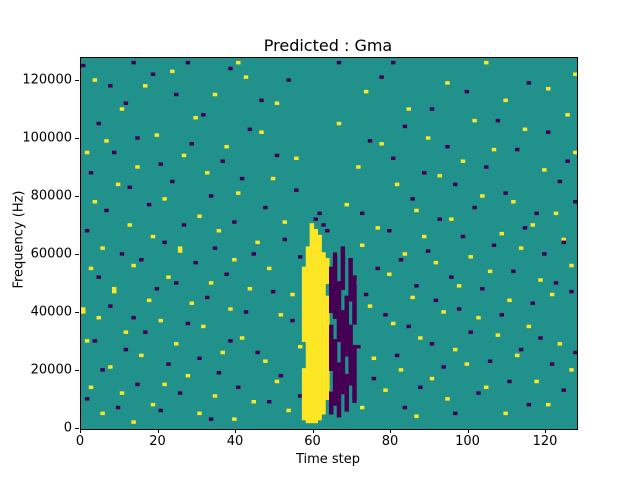 Image resolution: width=640 pixels, height=480 pixels. I want to click on y-tick-label: 60000, so click(51, 254).